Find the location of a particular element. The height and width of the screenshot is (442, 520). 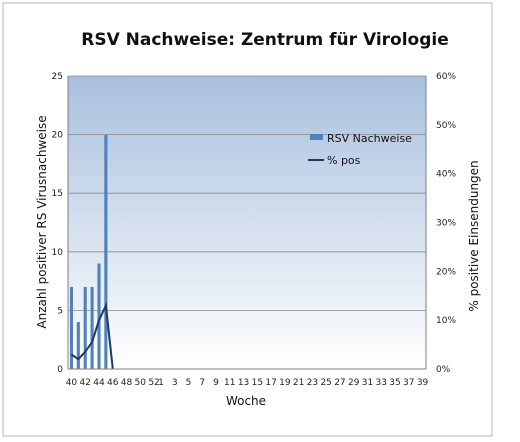

chart-title: RSV Nachweise: Zentrum für Virologie is located at coordinates (265, 40).